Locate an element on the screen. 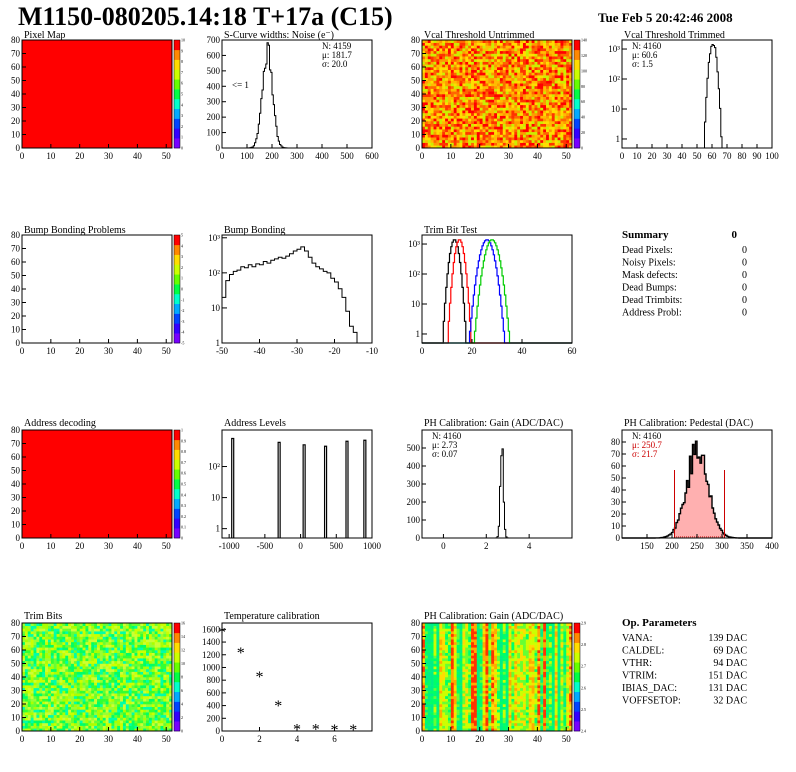 This screenshot has width=796, height=772. plot-frame is located at coordinates (497, 289).